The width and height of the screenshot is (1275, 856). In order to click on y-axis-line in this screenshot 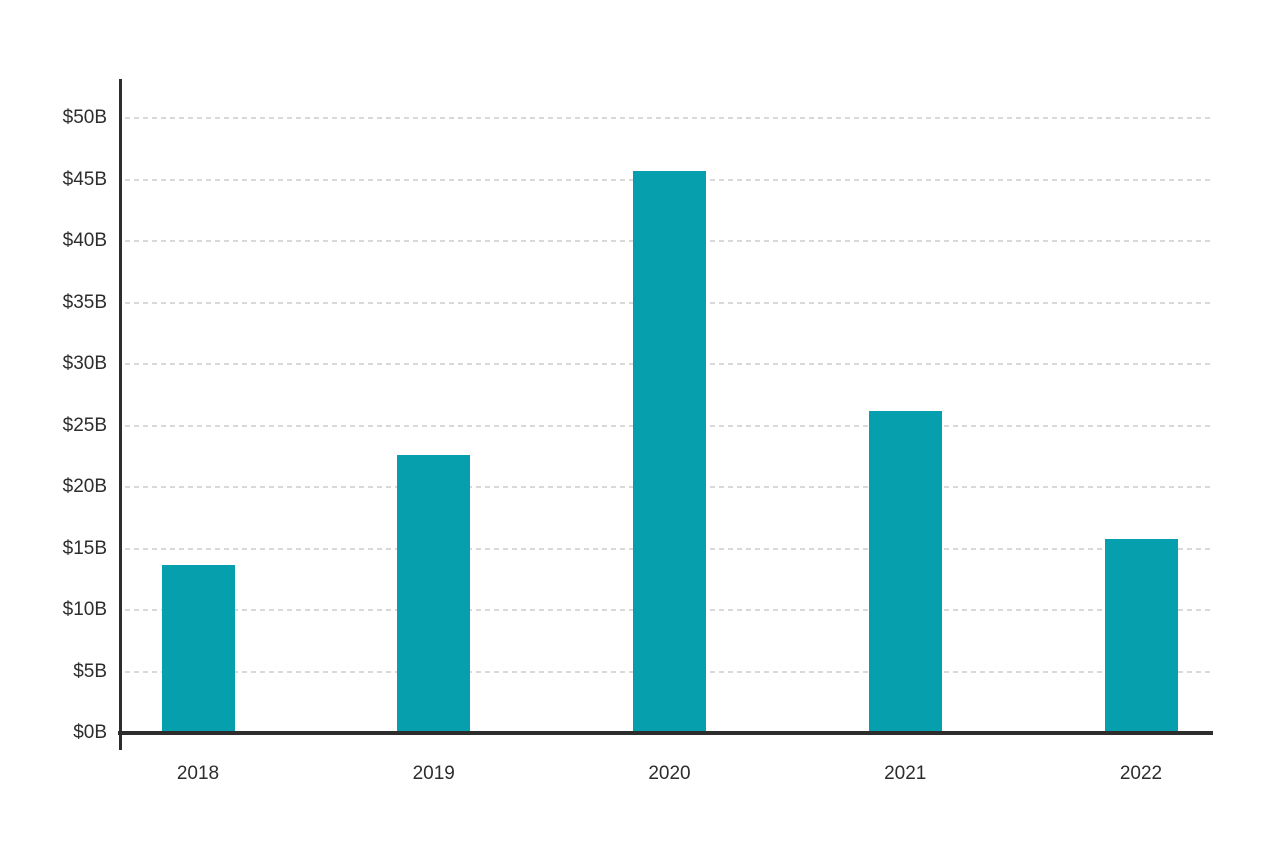, I will do `click(120, 414)`.